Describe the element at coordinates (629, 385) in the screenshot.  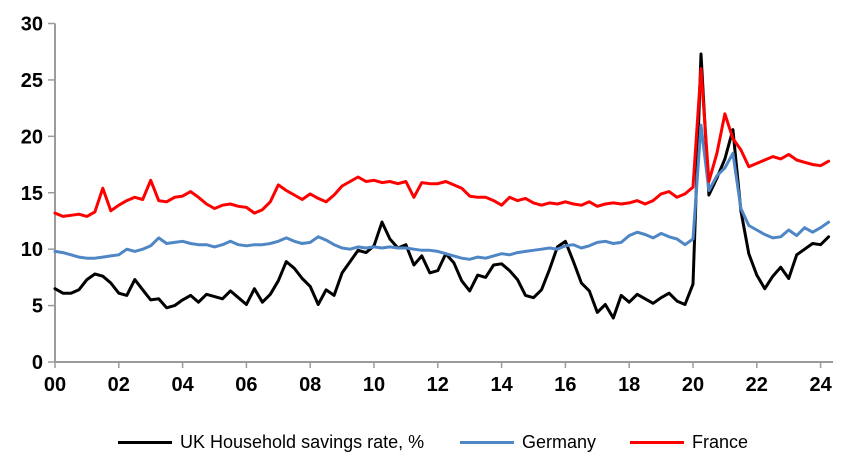
I see `x-axis-tick-label: 18` at that location.